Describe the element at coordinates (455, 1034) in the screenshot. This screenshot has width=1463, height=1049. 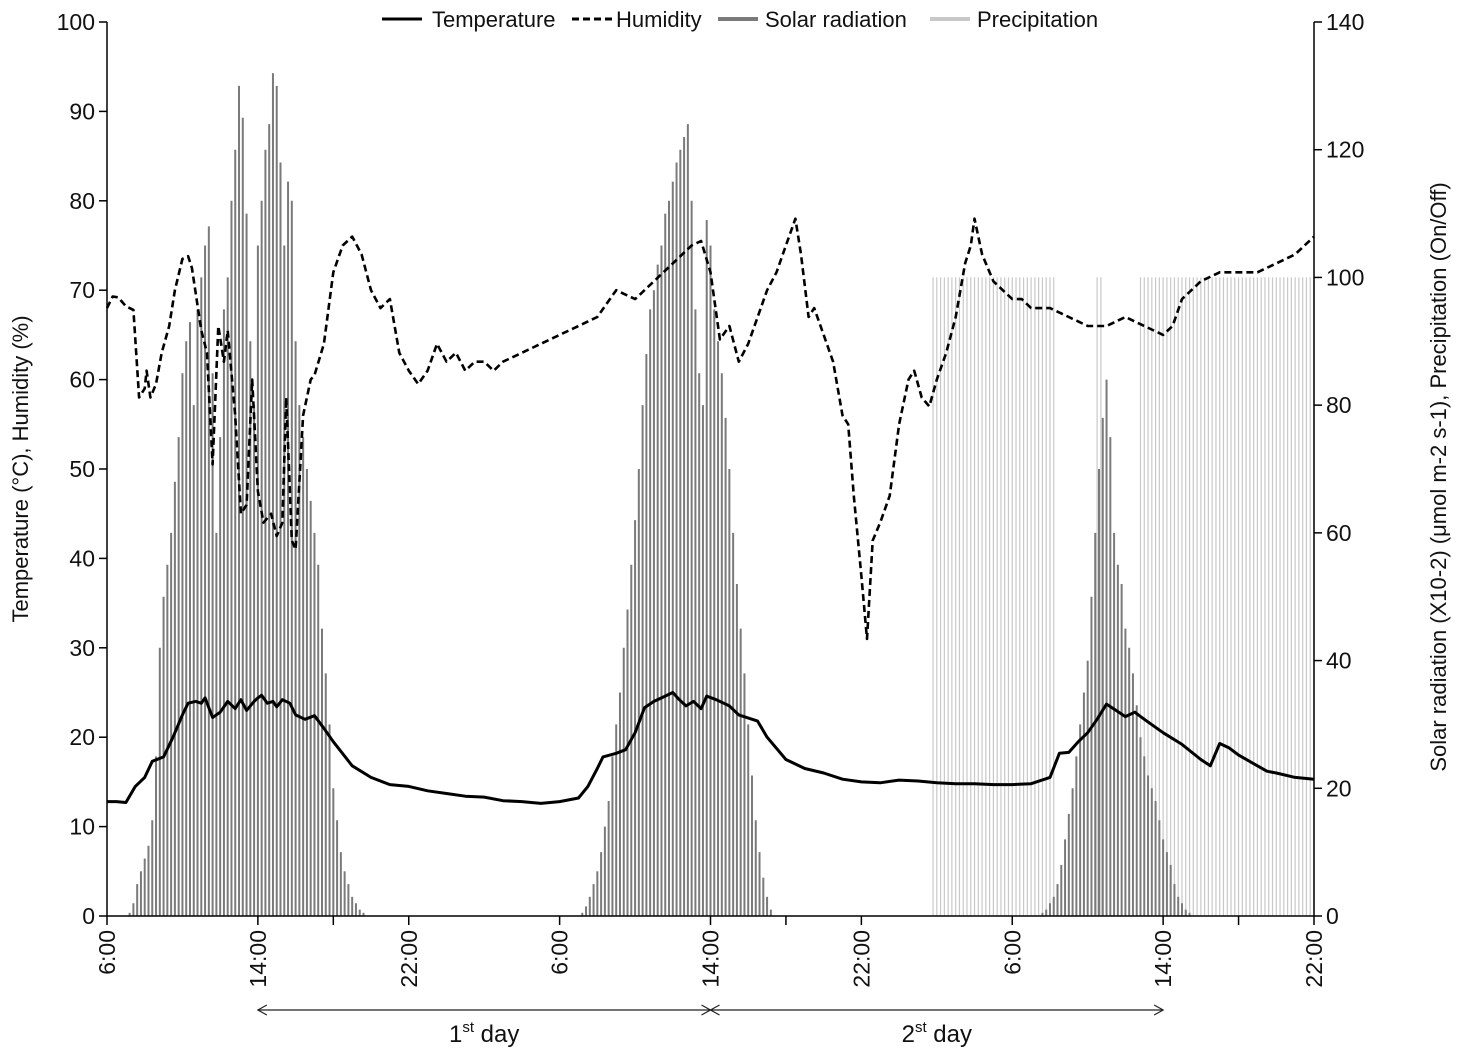
I see `day-number: 1` at that location.